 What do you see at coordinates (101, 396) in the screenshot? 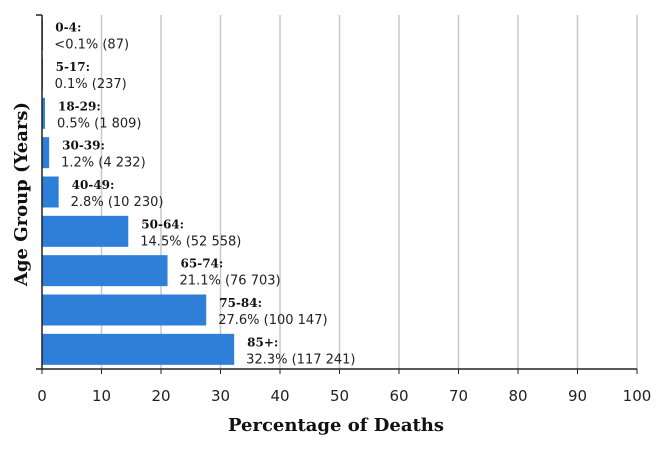
I see `x-tick-label-10: 10` at bounding box center [101, 396].